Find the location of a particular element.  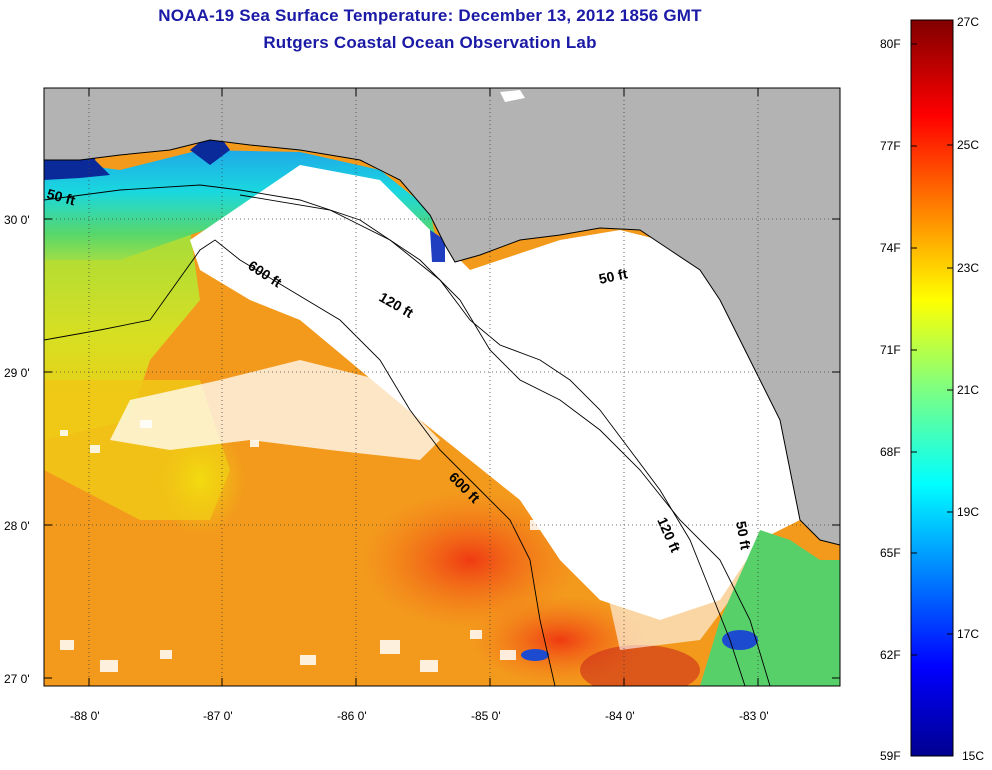

colorbar-c-27: 27C is located at coordinates (968, 22).